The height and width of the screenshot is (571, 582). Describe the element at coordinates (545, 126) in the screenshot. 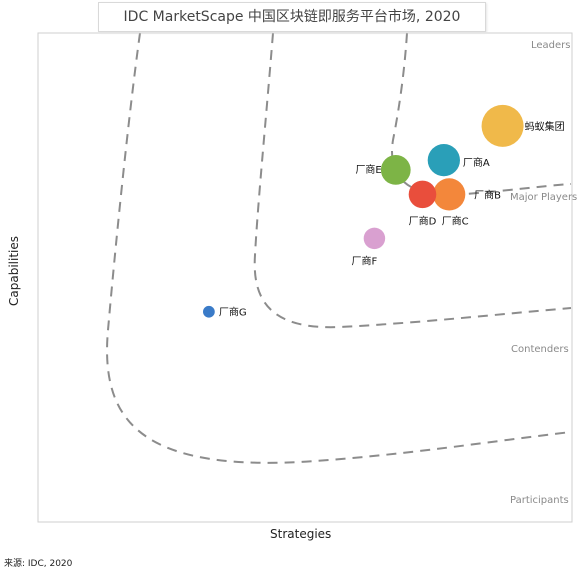

I see `bubble-label-point-0: 蚂蚁集团` at that location.